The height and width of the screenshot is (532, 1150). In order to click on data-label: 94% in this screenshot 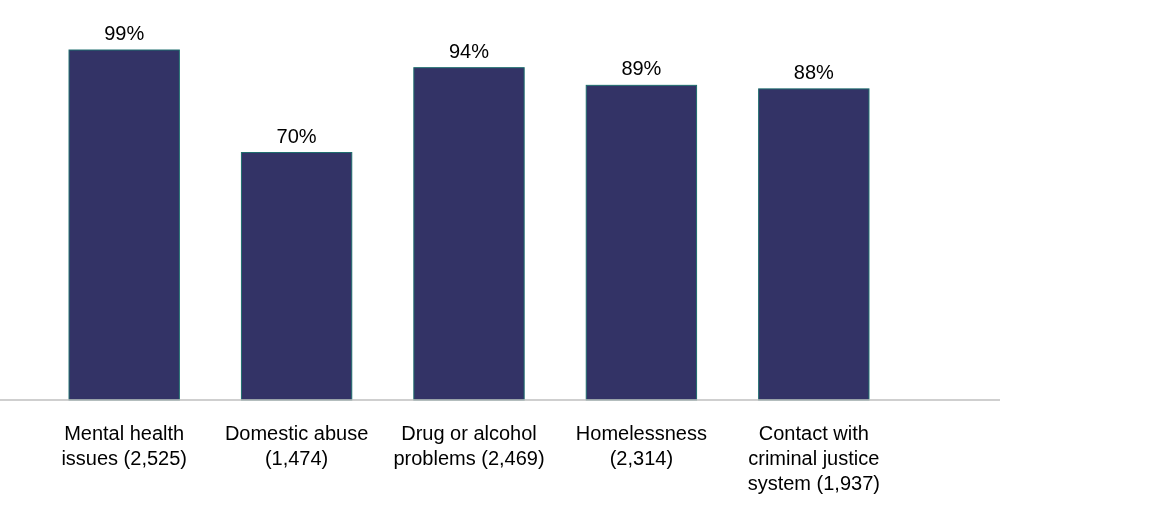, I will do `click(469, 50)`.